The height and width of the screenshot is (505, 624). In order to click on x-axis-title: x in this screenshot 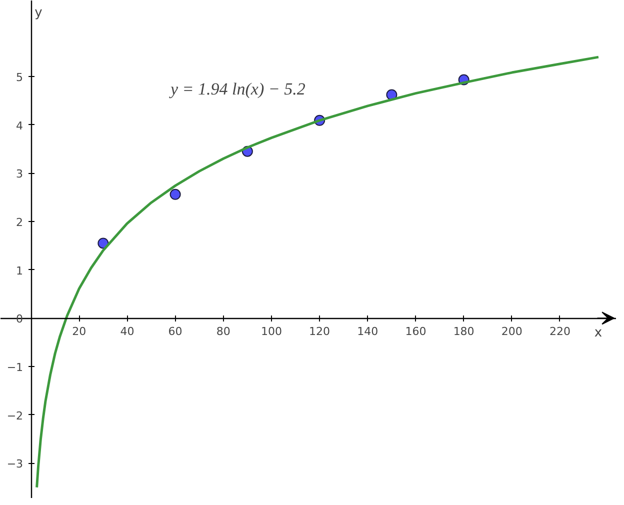, I will do `click(598, 332)`.